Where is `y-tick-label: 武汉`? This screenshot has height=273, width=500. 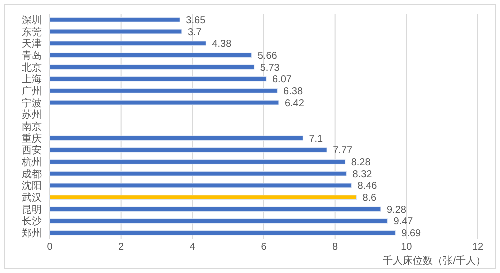 y-tick-label: 武汉 is located at coordinates (32, 198).